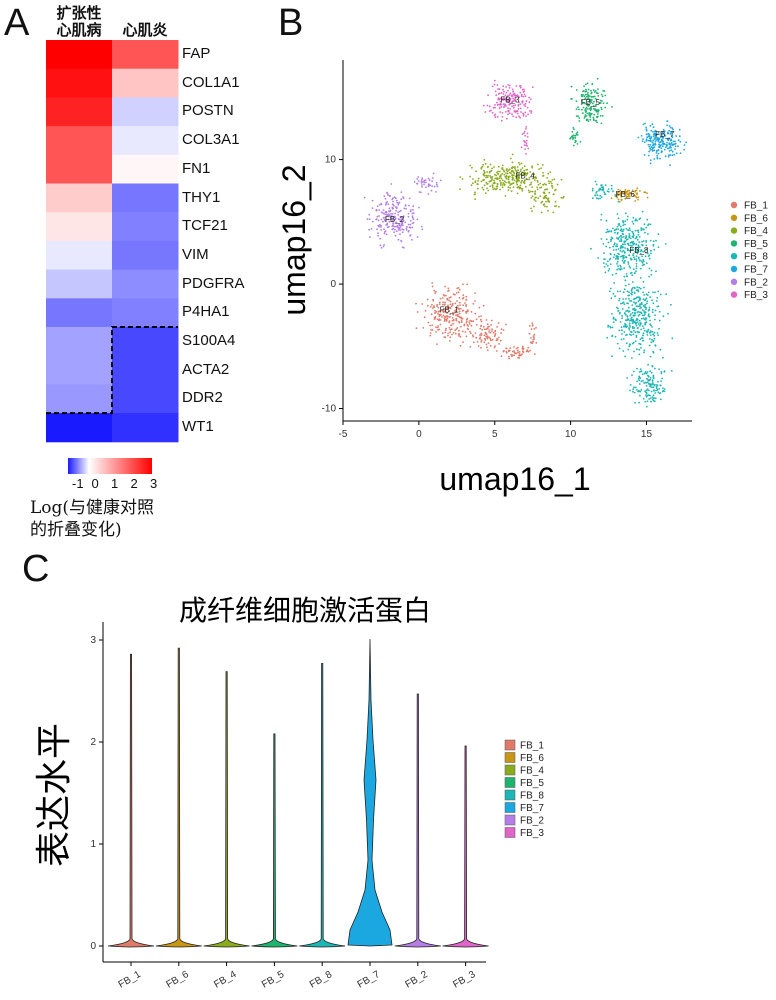 This screenshot has height=1000, width=776. What do you see at coordinates (734, 269) in the screenshot?
I see `umap-legend-key` at bounding box center [734, 269].